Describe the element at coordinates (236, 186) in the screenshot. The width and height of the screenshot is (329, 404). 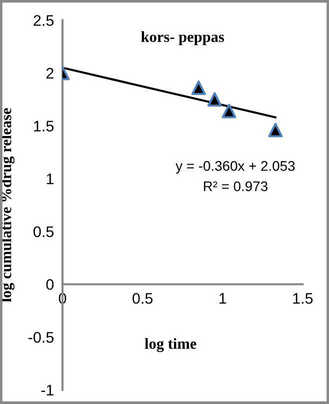
I see `annotation: R² = 0.973` at that location.